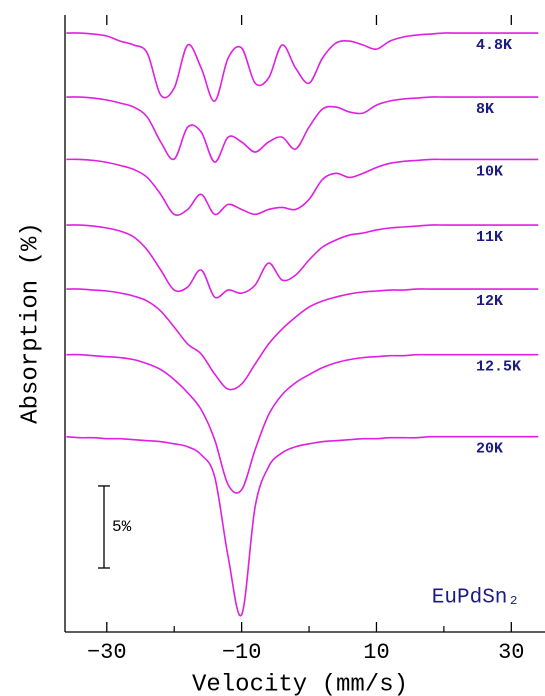  What do you see at coordinates (376, 652) in the screenshot?
I see `x-tick-label: 10` at bounding box center [376, 652].